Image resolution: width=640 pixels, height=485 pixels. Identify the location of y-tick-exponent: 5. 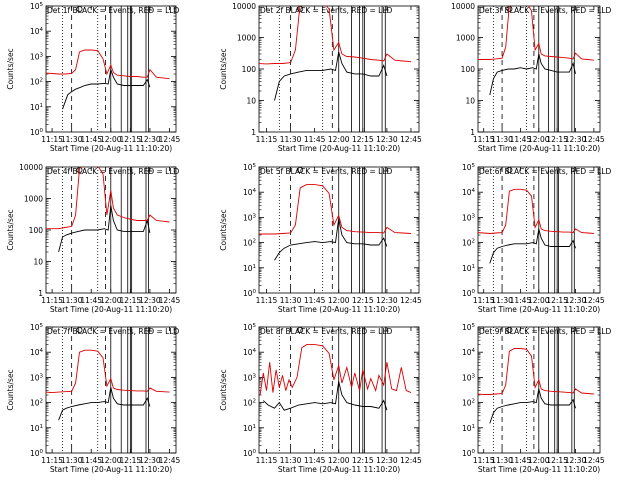
(255, 166).